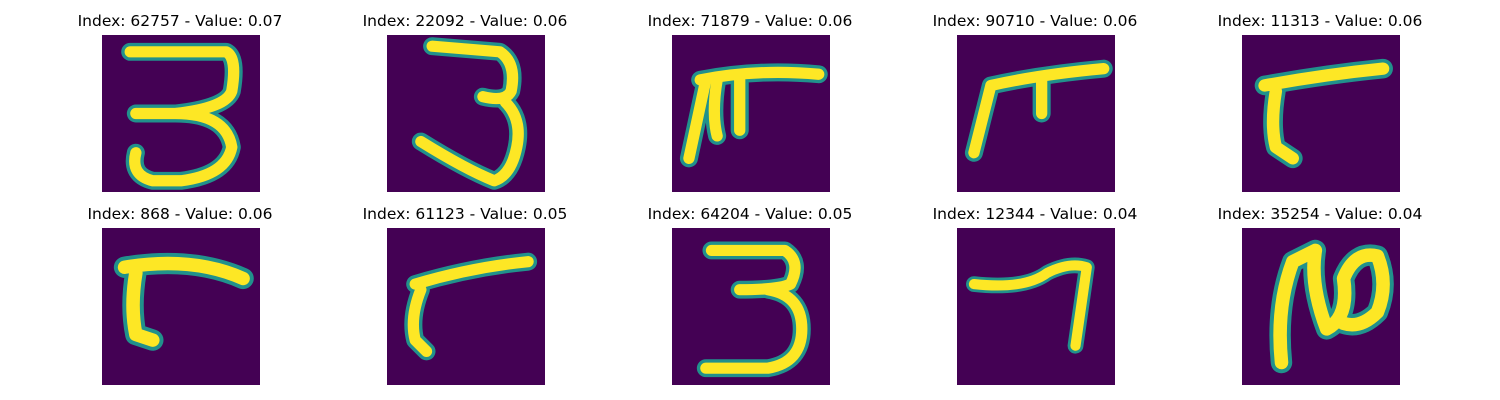 Image resolution: width=1500 pixels, height=400 pixels. I want to click on panel-1: Index: 62757 - Value: 0.07, so click(180, 97).